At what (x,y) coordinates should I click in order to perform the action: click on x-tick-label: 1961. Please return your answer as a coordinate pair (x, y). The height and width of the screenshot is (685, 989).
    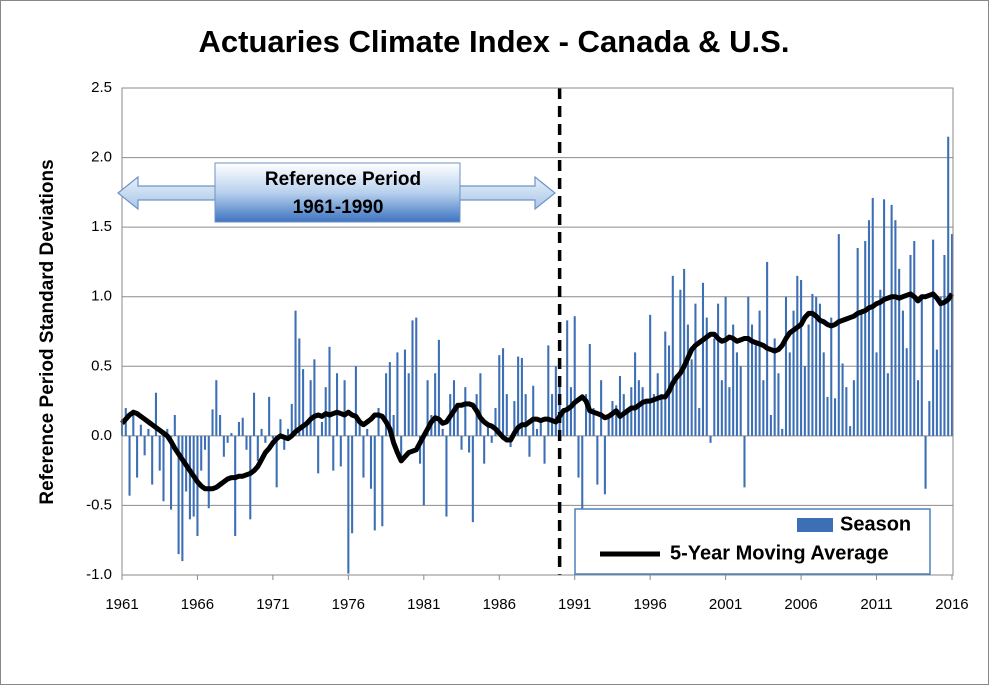
    Looking at the image, I should click on (121, 604).